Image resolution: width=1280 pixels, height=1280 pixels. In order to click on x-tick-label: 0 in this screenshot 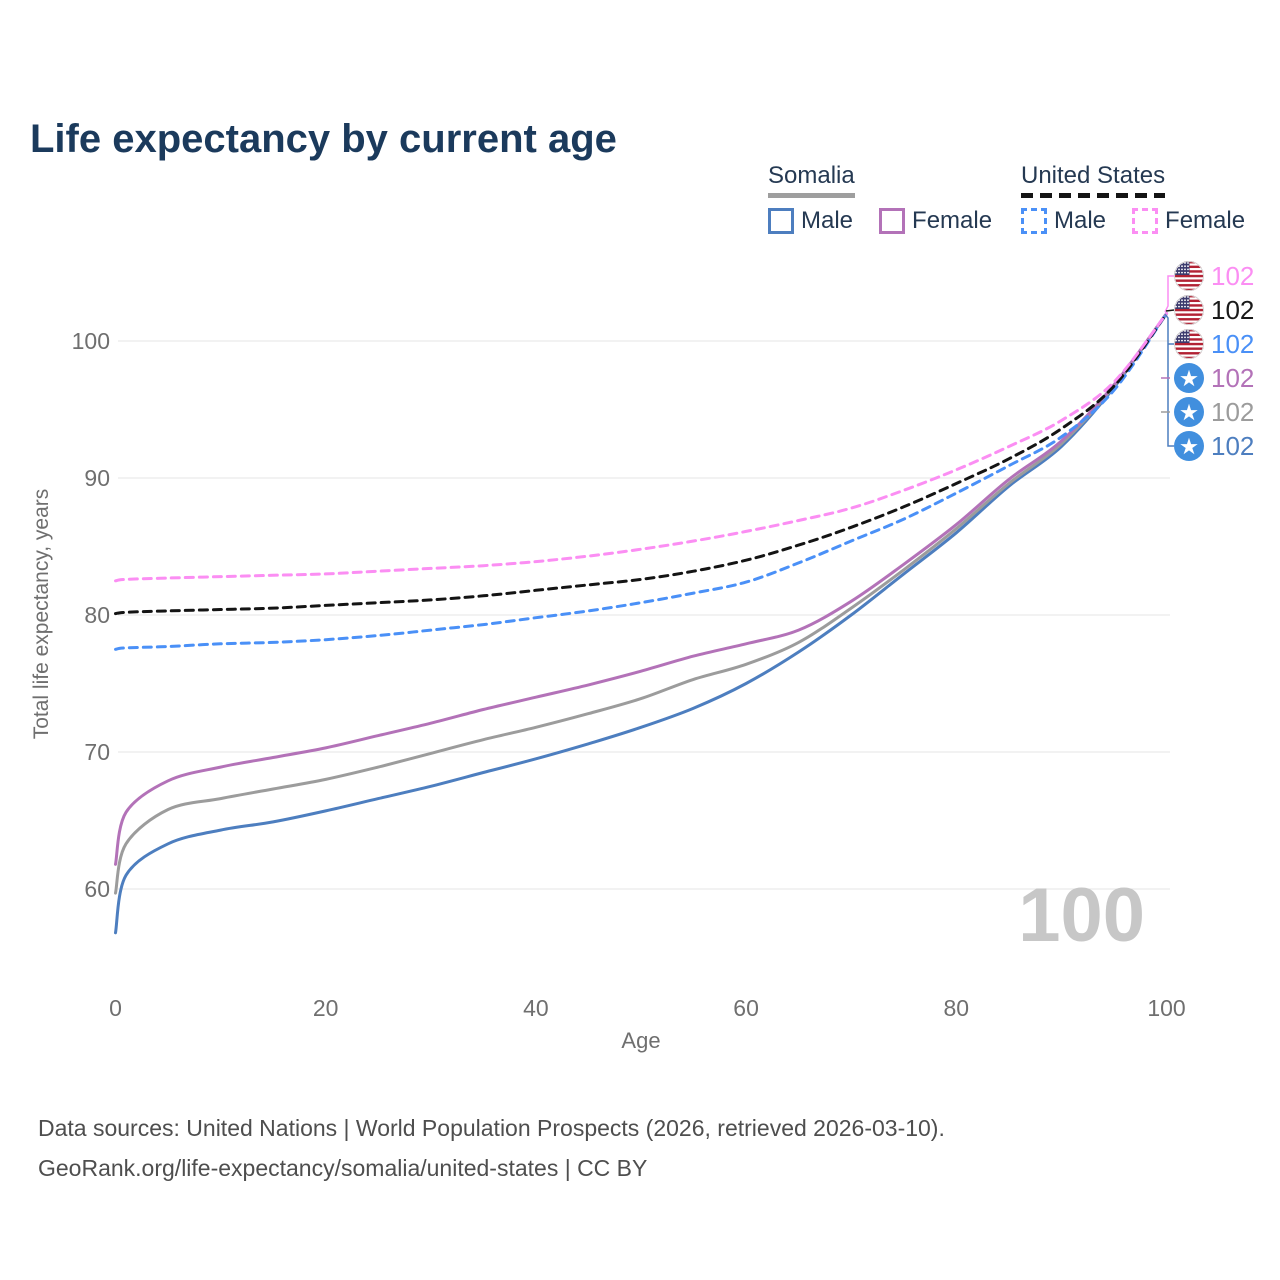, I will do `click(115, 1008)`.